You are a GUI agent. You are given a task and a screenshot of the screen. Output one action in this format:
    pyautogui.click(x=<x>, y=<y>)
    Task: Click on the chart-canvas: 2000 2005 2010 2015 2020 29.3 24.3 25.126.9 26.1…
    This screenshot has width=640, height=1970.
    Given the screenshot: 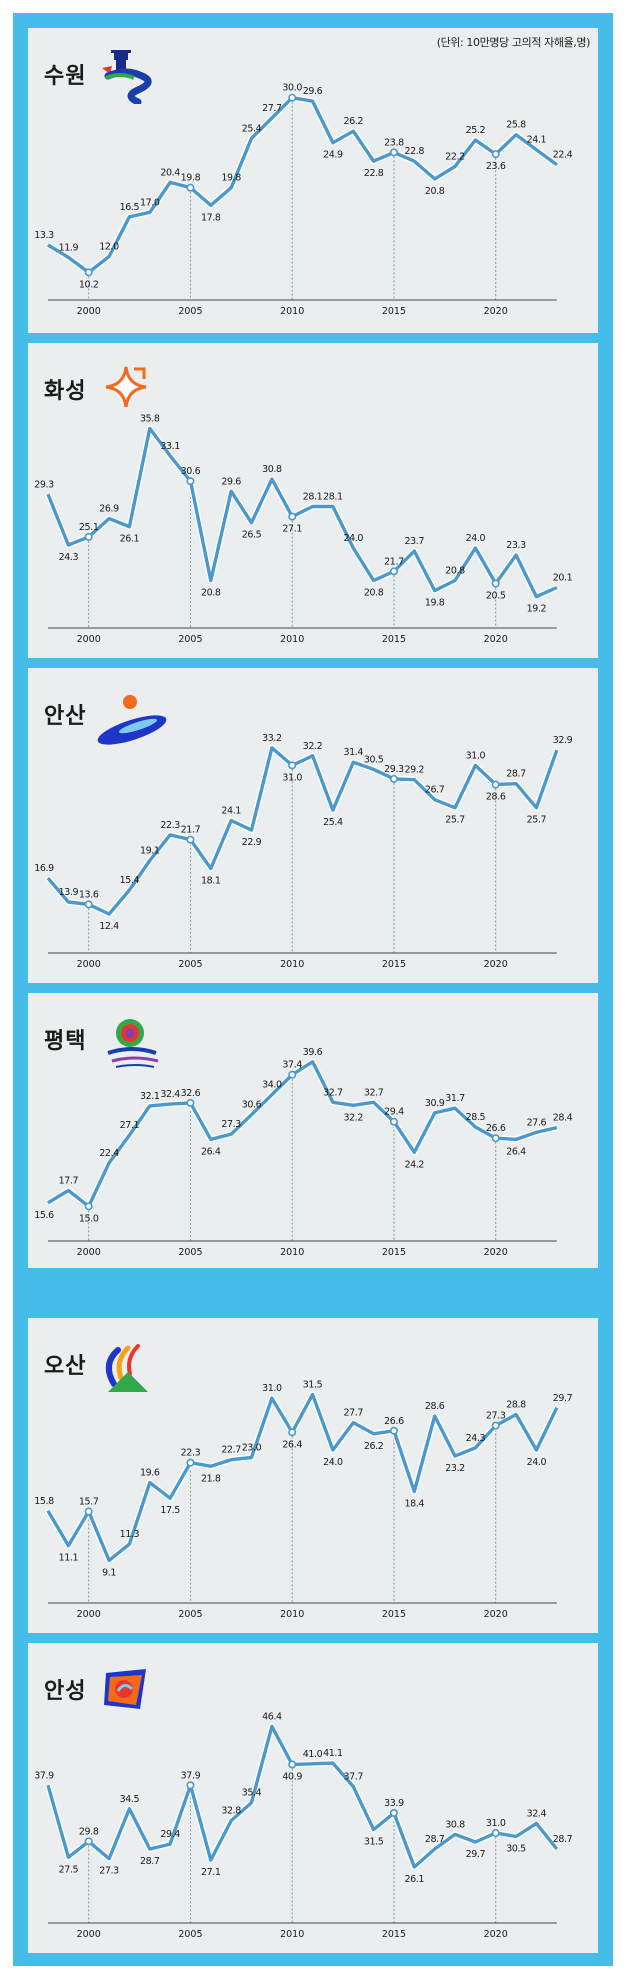 What is the action you would take?
    pyautogui.click(x=303, y=529)
    